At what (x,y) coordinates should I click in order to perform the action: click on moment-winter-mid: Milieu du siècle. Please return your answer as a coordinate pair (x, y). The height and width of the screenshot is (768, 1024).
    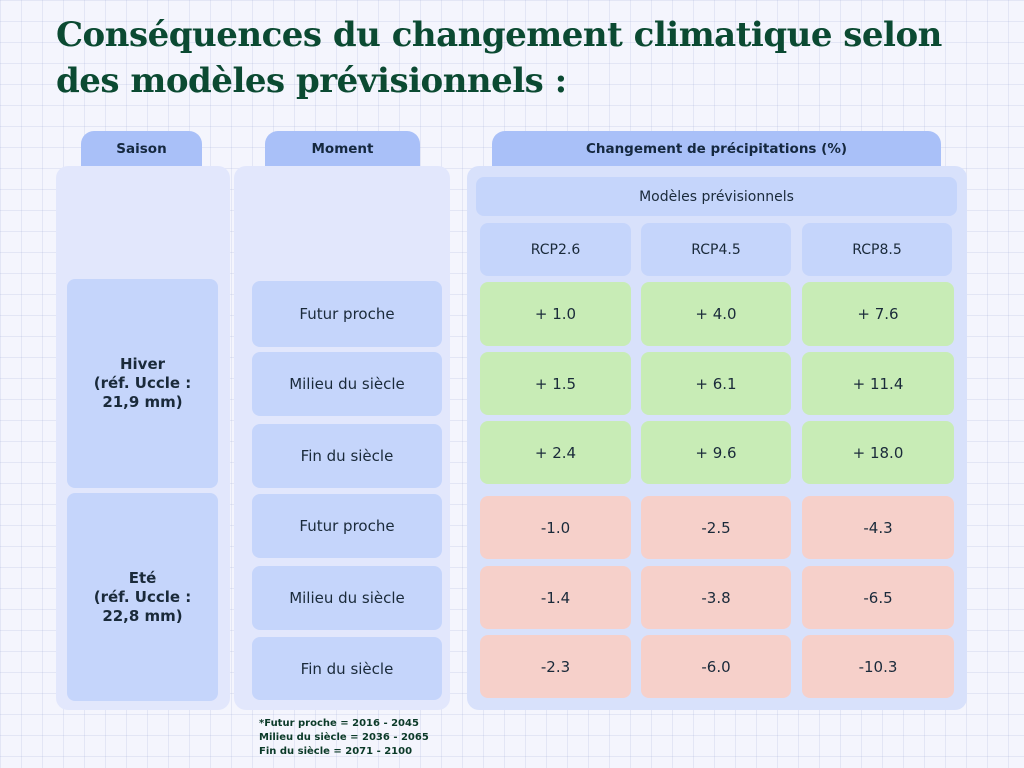
    Looking at the image, I should click on (347, 384).